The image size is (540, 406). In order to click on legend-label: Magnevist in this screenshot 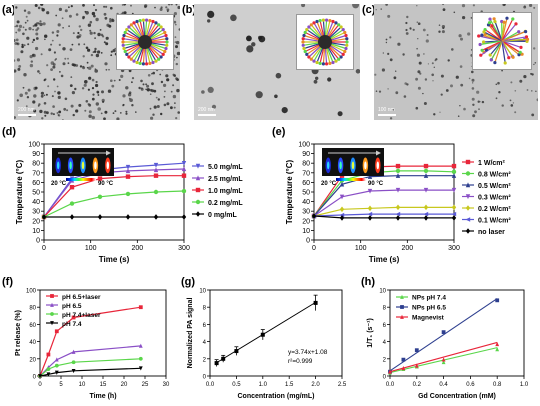, I will do `click(428, 318)`.